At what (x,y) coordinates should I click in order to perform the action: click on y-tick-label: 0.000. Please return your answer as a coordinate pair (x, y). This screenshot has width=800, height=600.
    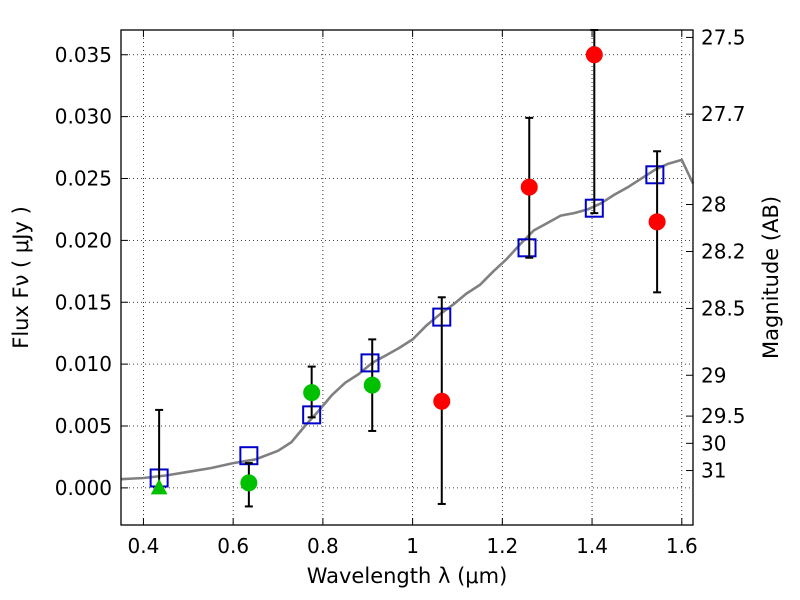
    Looking at the image, I should click on (83, 488).